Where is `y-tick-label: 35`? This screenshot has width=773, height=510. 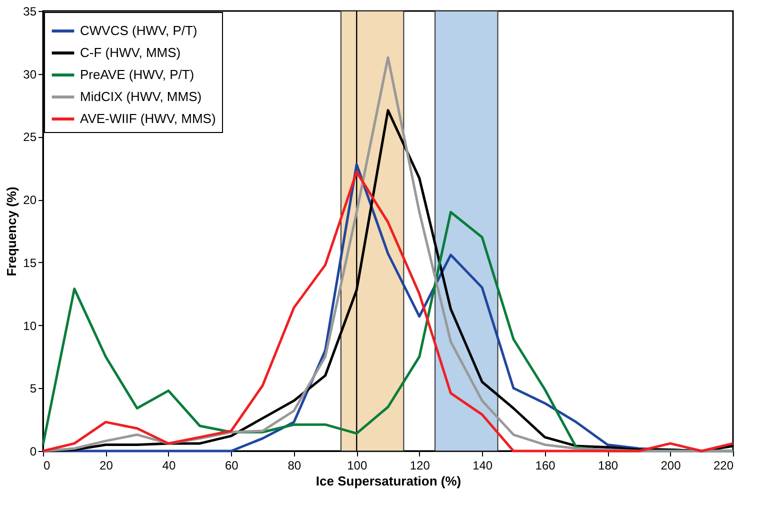 y-tick-label: 35 is located at coordinates (30, 11).